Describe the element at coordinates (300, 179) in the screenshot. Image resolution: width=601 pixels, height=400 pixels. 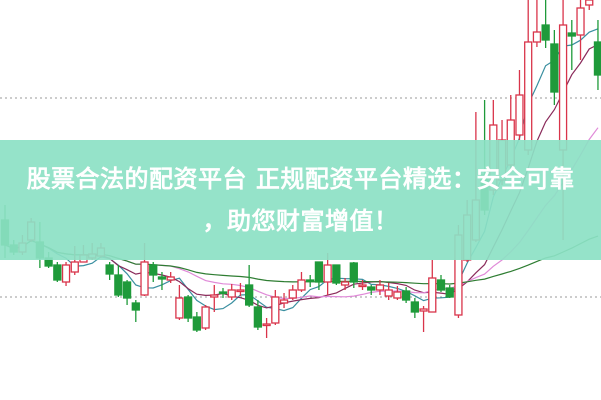
I see `banner-title-line-1: 股票合法的配资平台 正规配资平台精选：安全可靠` at that location.